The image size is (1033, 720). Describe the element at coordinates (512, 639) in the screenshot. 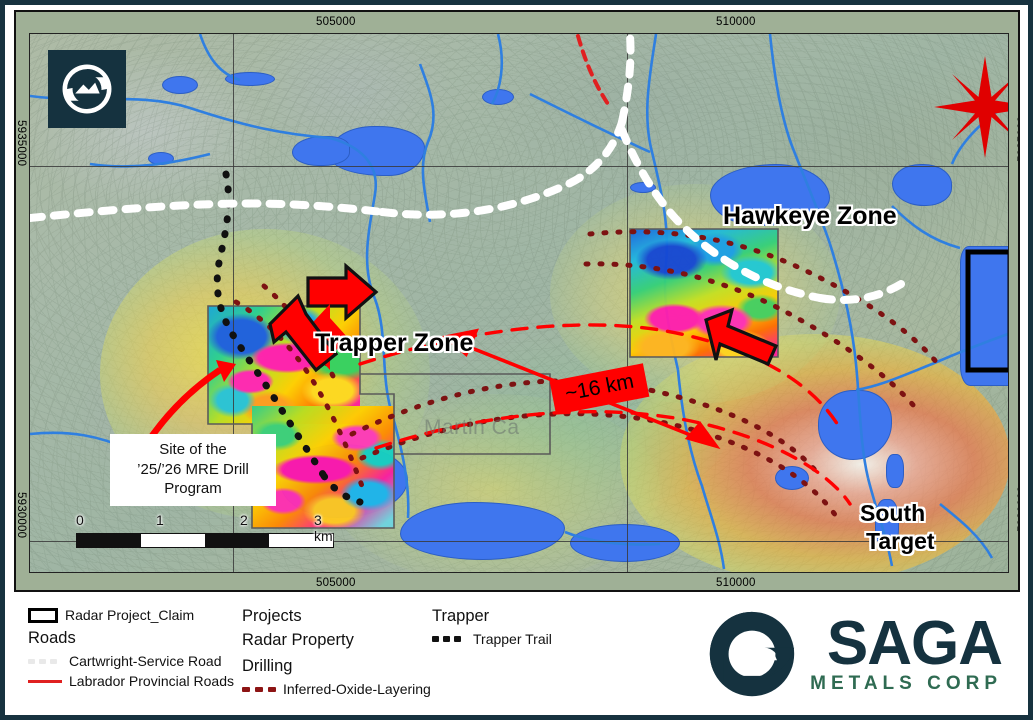

I see `legend-label: Trapper Trail` at that location.